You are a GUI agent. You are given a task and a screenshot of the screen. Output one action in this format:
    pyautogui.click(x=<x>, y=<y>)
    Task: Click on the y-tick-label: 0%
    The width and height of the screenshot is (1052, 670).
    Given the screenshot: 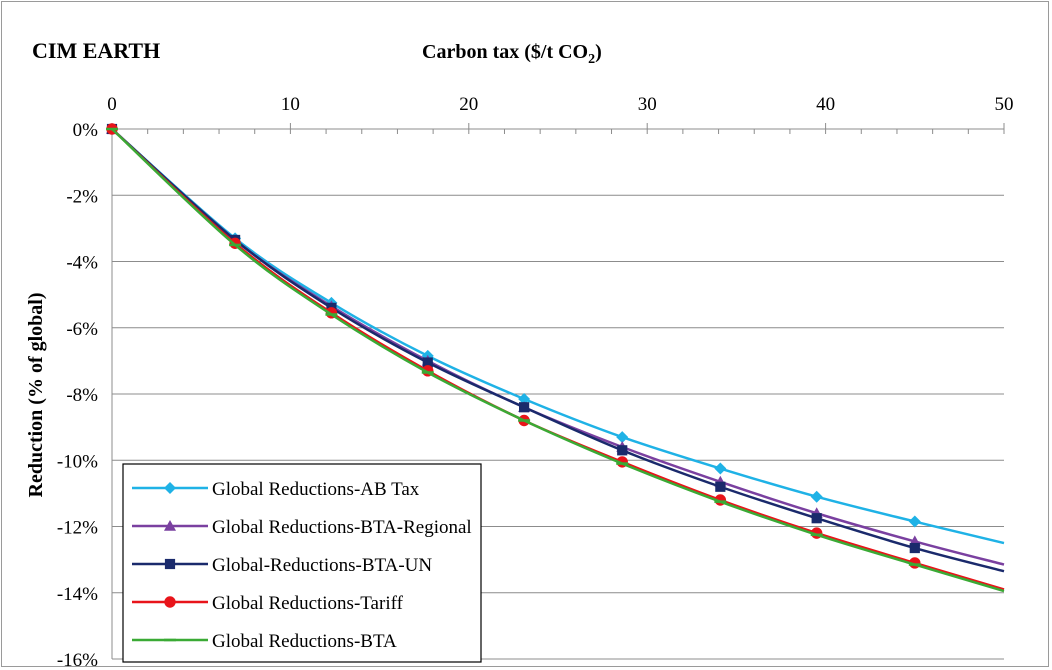 What is the action you would take?
    pyautogui.click(x=86, y=130)
    